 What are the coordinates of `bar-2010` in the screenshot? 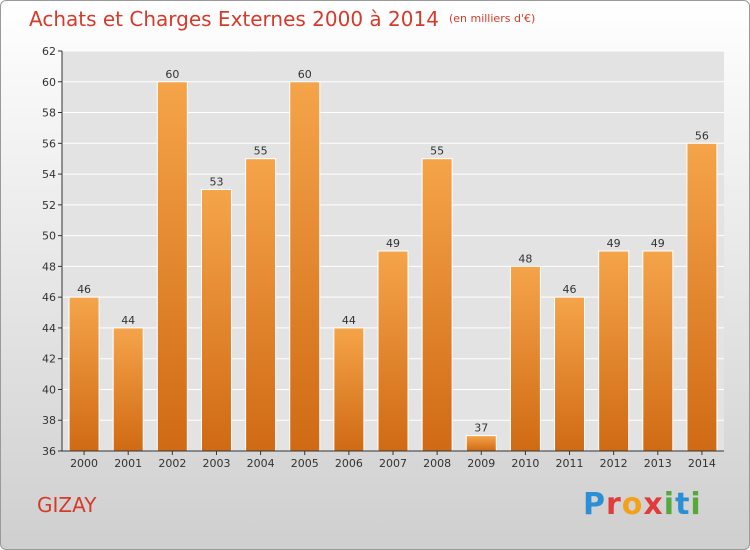 It's located at (525, 358).